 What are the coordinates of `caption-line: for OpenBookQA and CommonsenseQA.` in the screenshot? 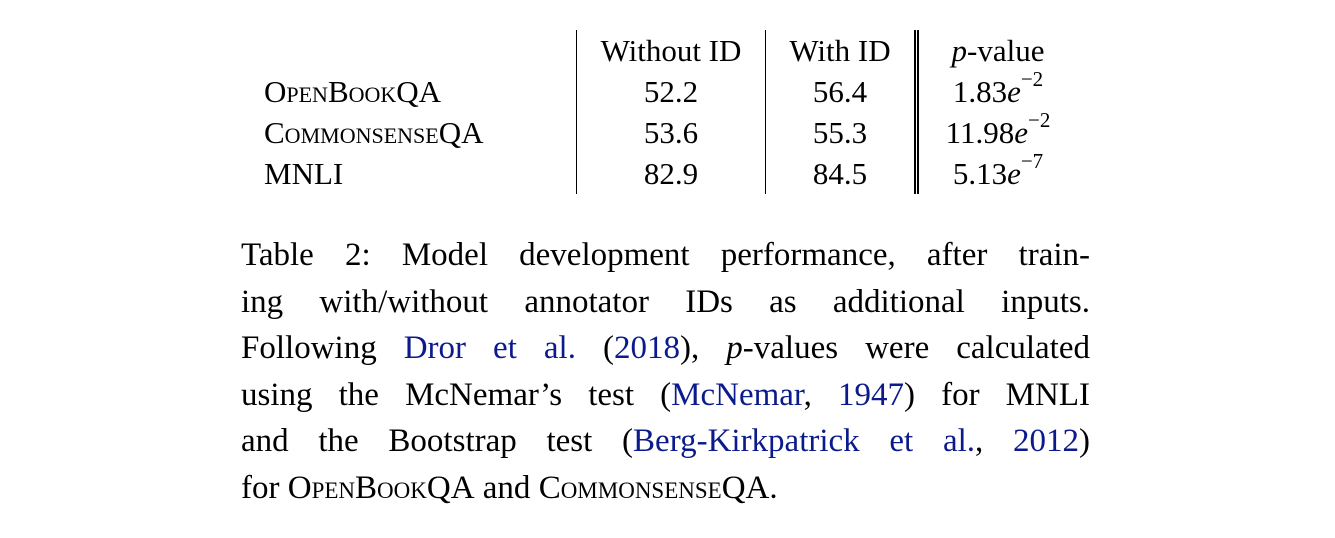 It's located at (665, 488).